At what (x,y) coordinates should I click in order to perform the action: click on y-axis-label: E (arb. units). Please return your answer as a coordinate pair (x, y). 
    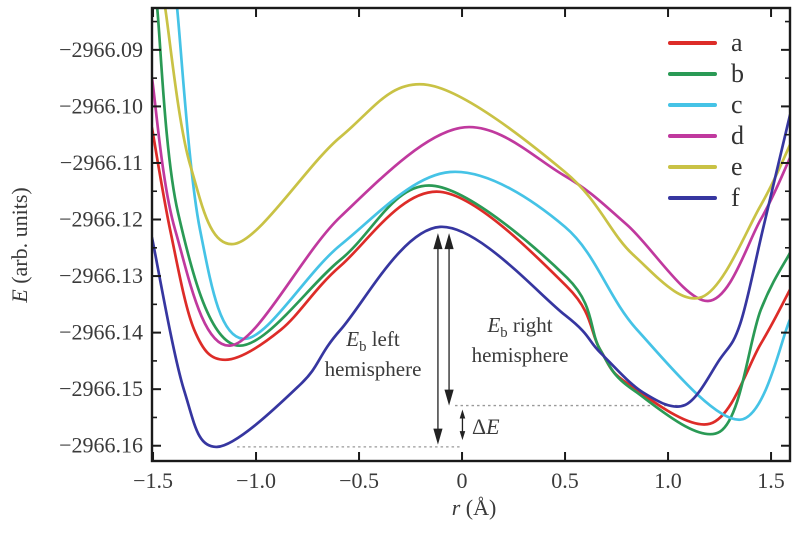
    Looking at the image, I should click on (20, 244).